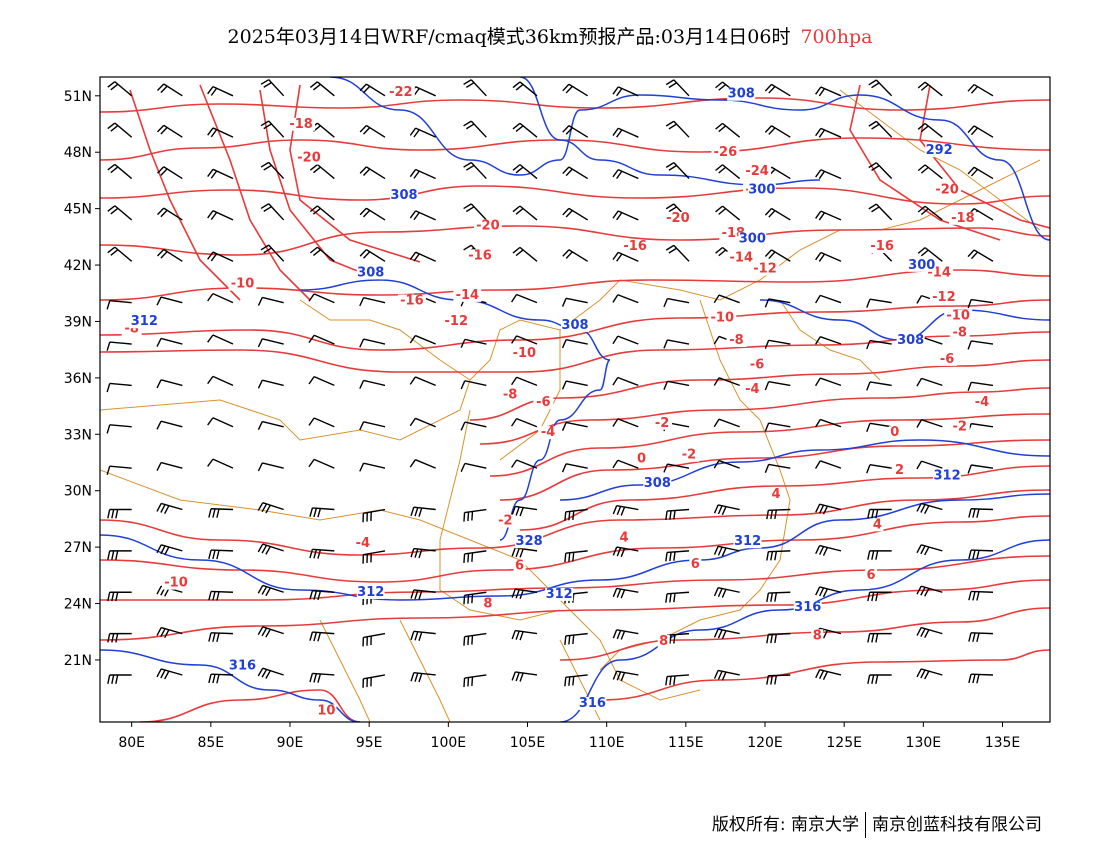 Image resolution: width=1100 pixels, height=850 pixels. I want to click on lon-tick-label: 85E, so click(210, 743).